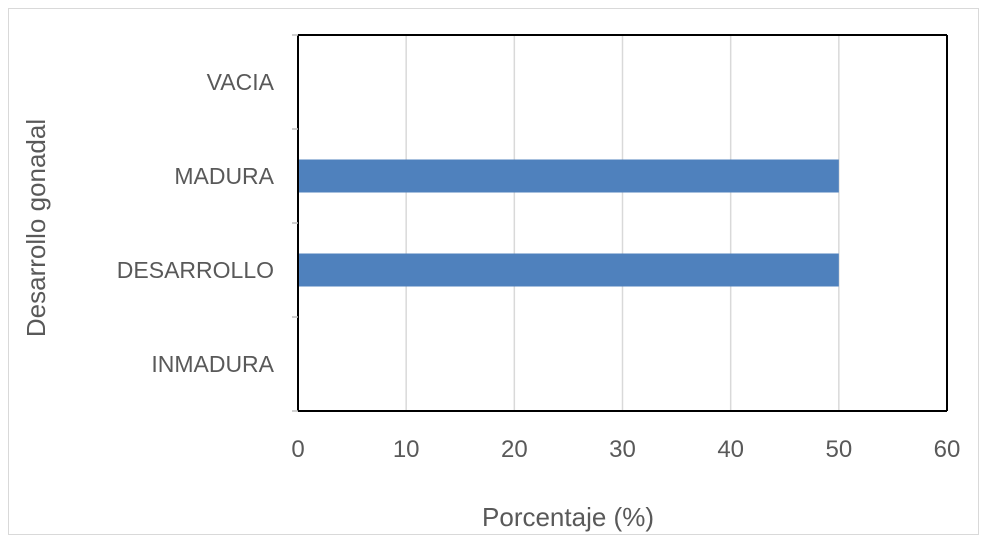 Image resolution: width=981 pixels, height=537 pixels. What do you see at coordinates (212, 364) in the screenshot?
I see `y-category-label: INMADURA` at bounding box center [212, 364].